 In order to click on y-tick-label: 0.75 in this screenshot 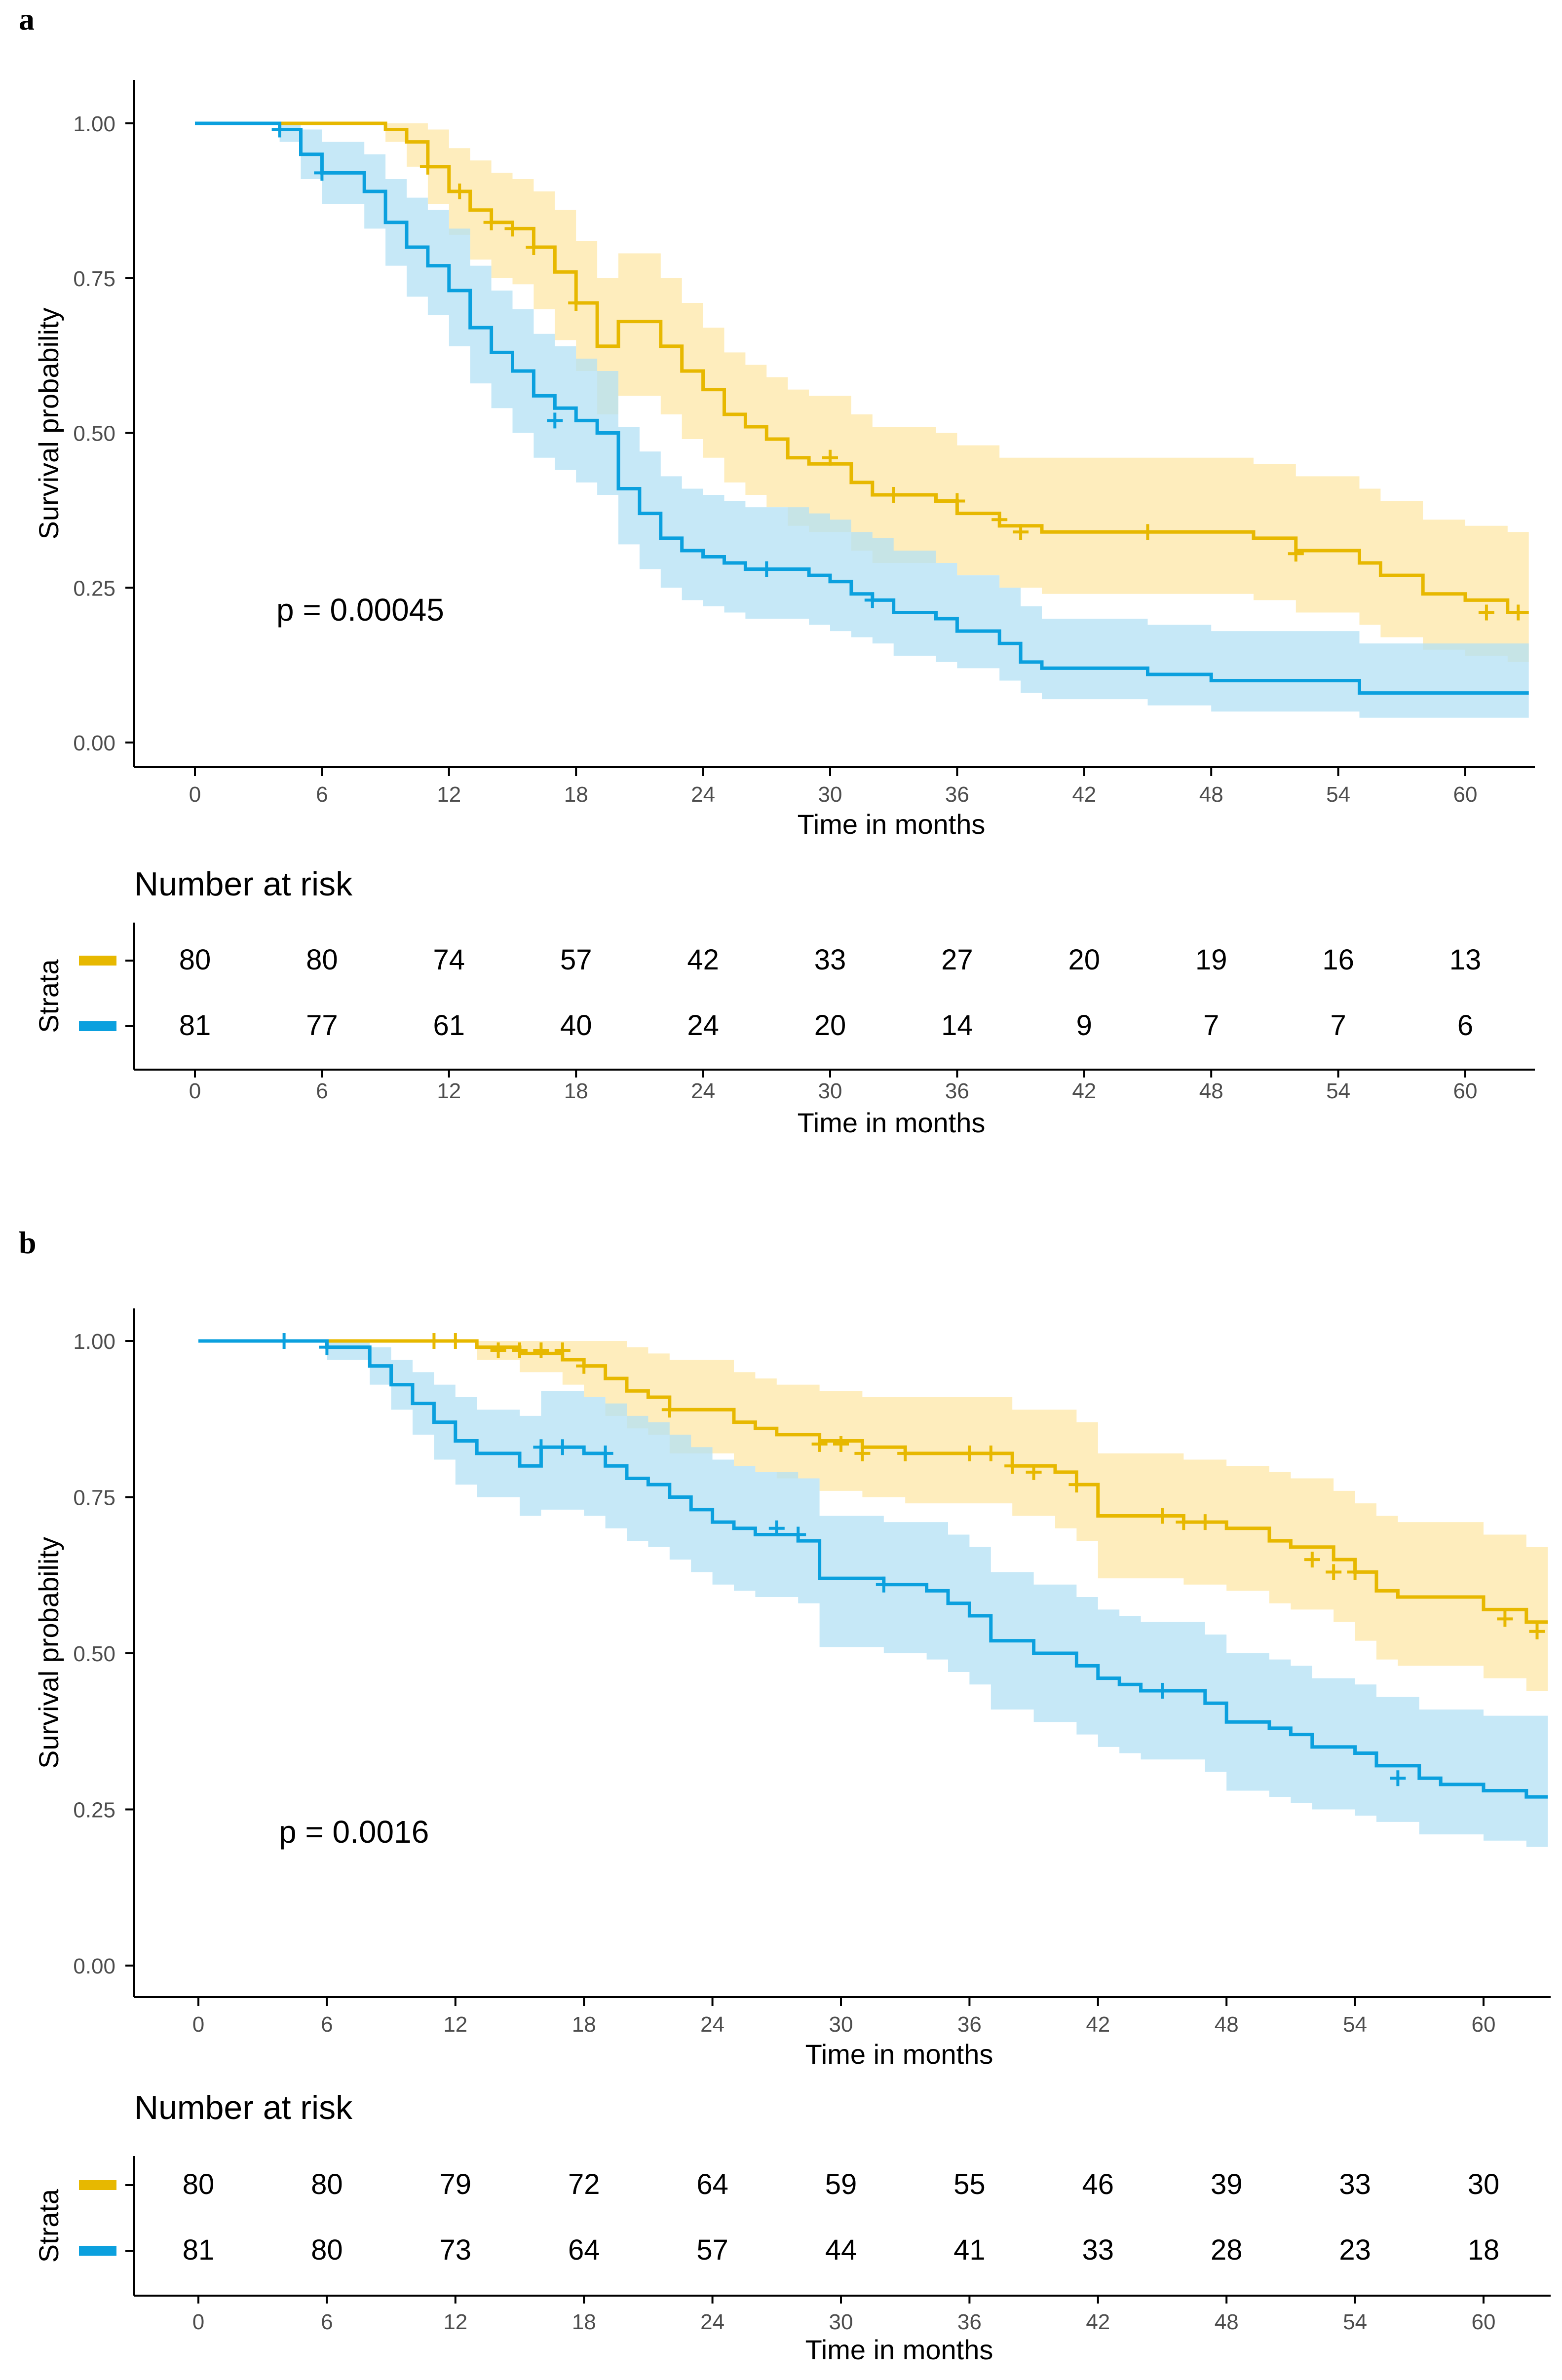, I will do `click(94, 279)`.